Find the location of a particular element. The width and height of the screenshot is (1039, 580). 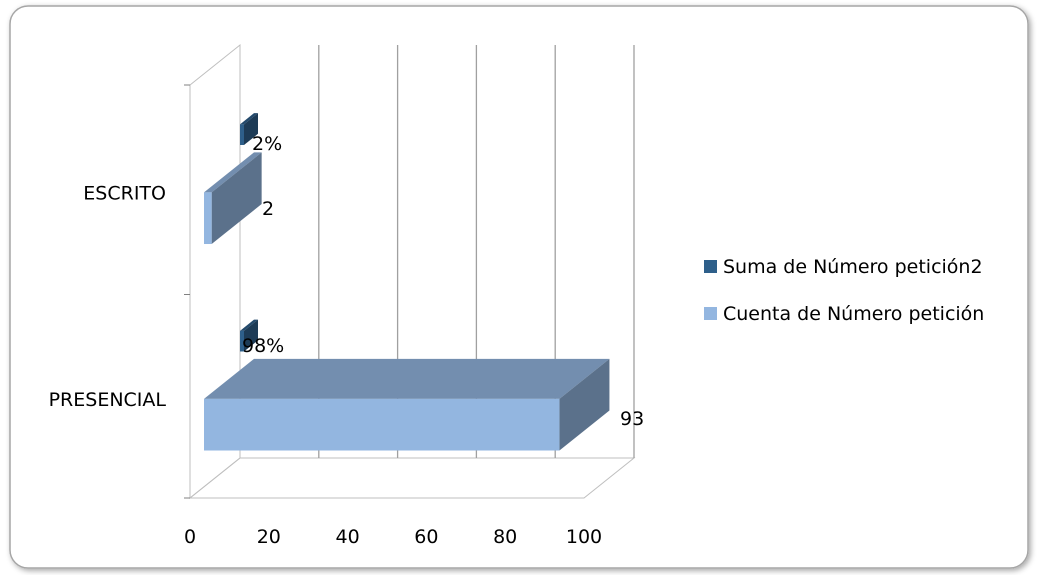

legend-label: Cuenta de Número petición is located at coordinates (853, 314).